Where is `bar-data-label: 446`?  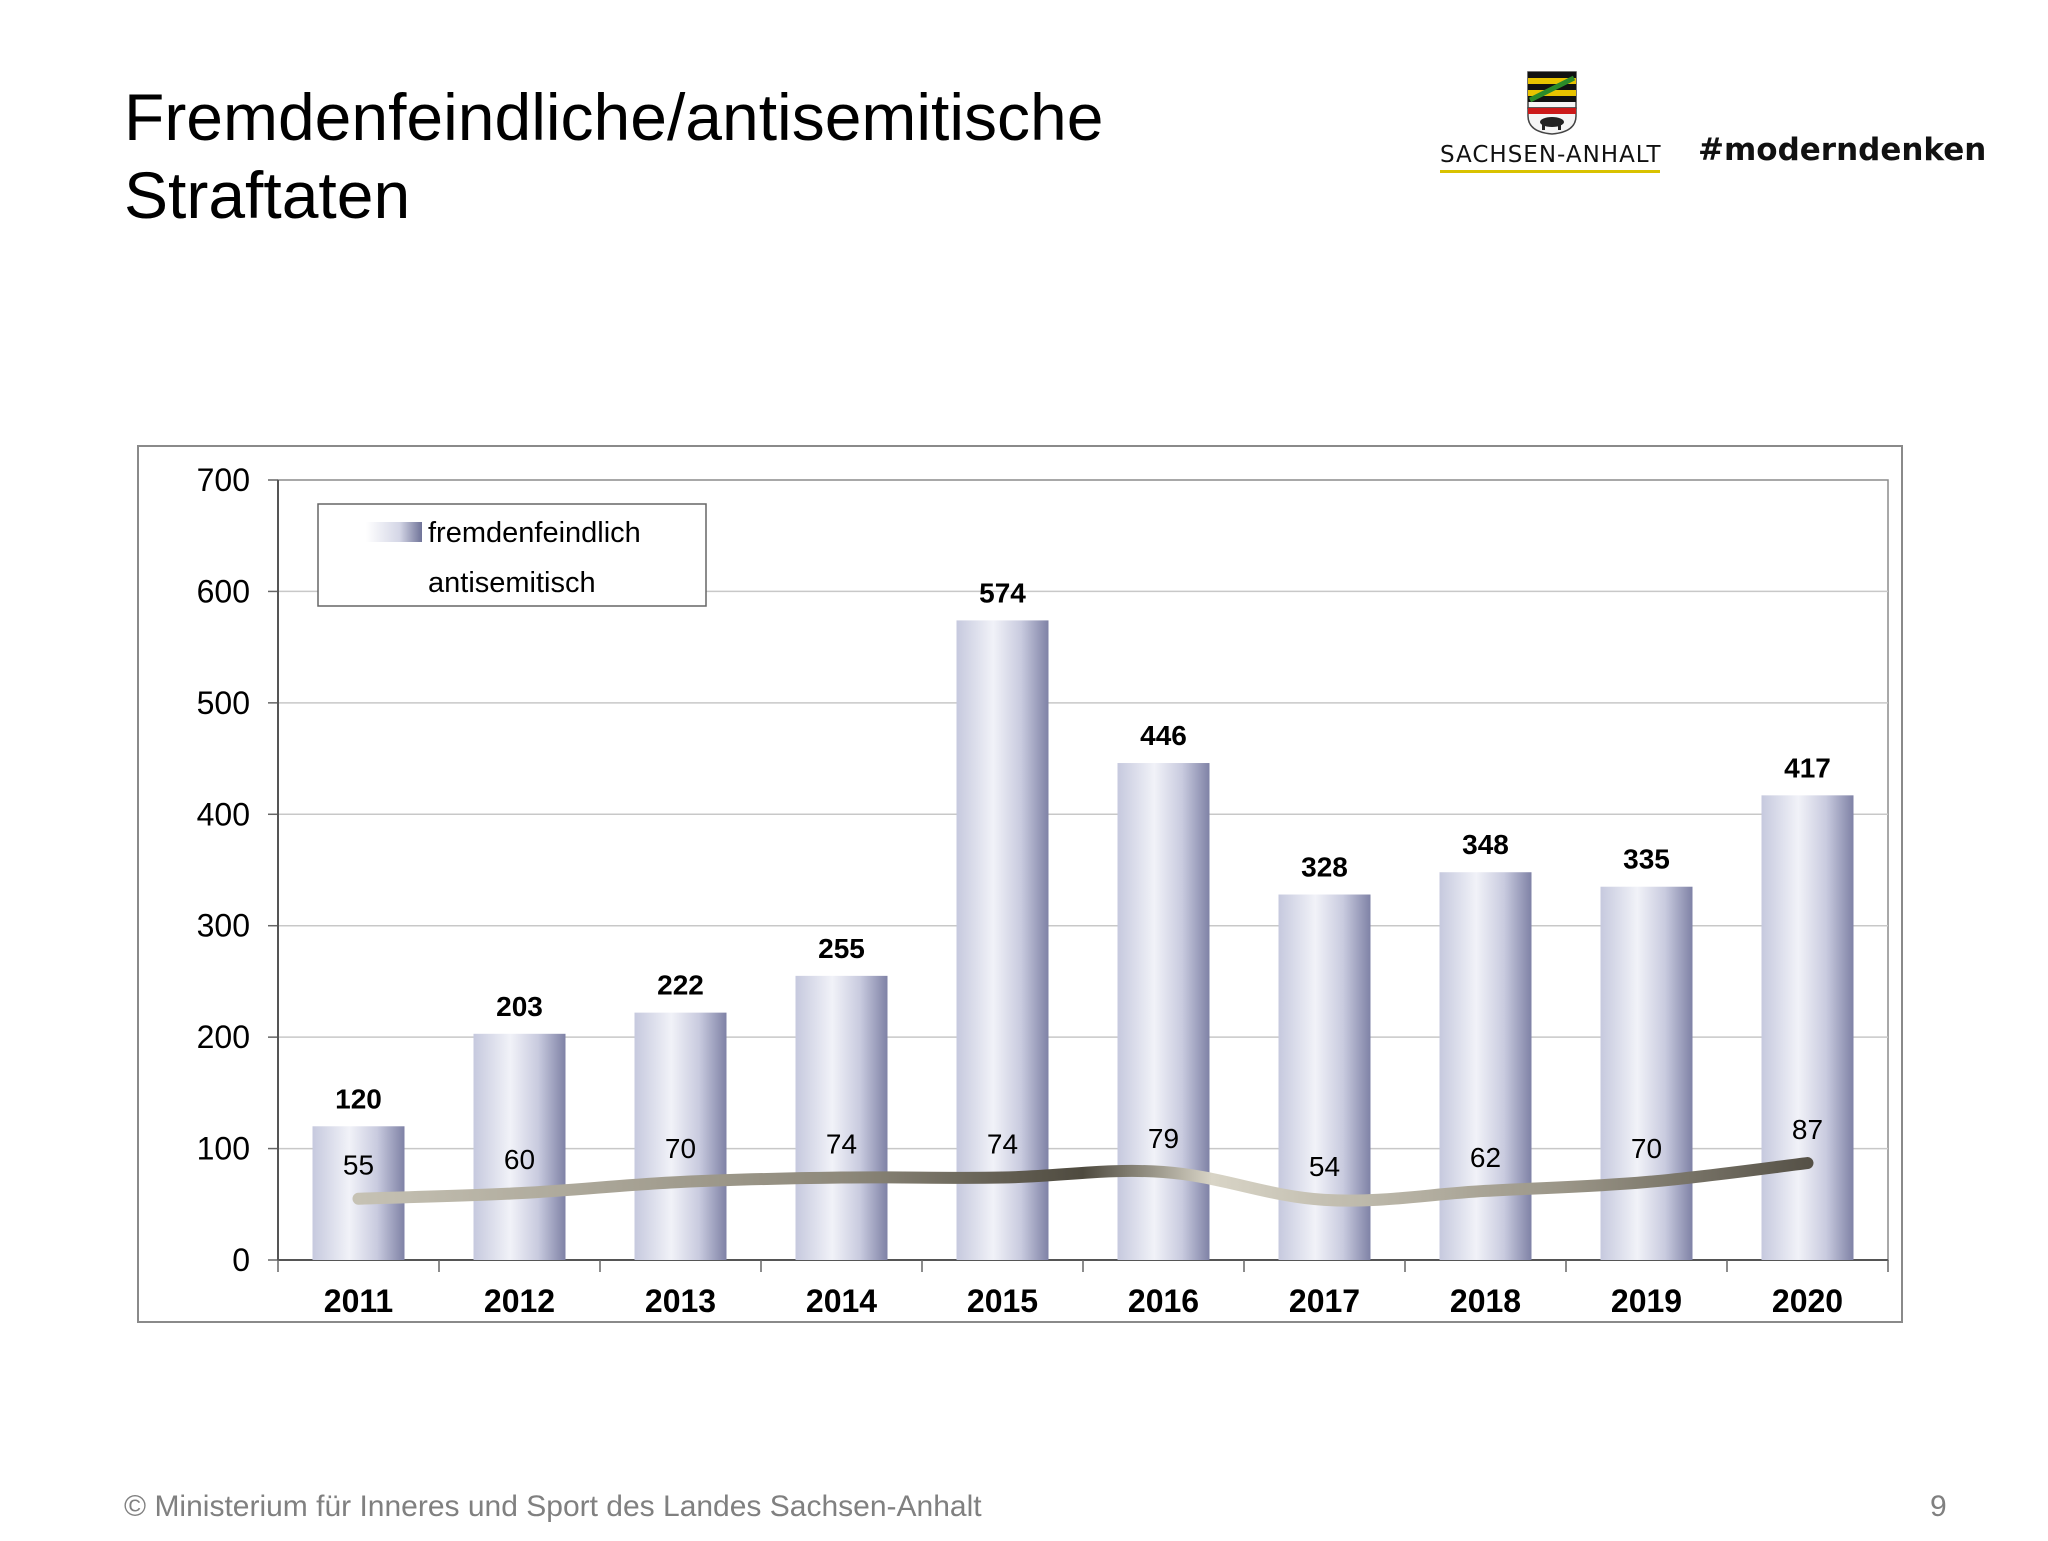
bar-data-label: 446 is located at coordinates (1163, 735).